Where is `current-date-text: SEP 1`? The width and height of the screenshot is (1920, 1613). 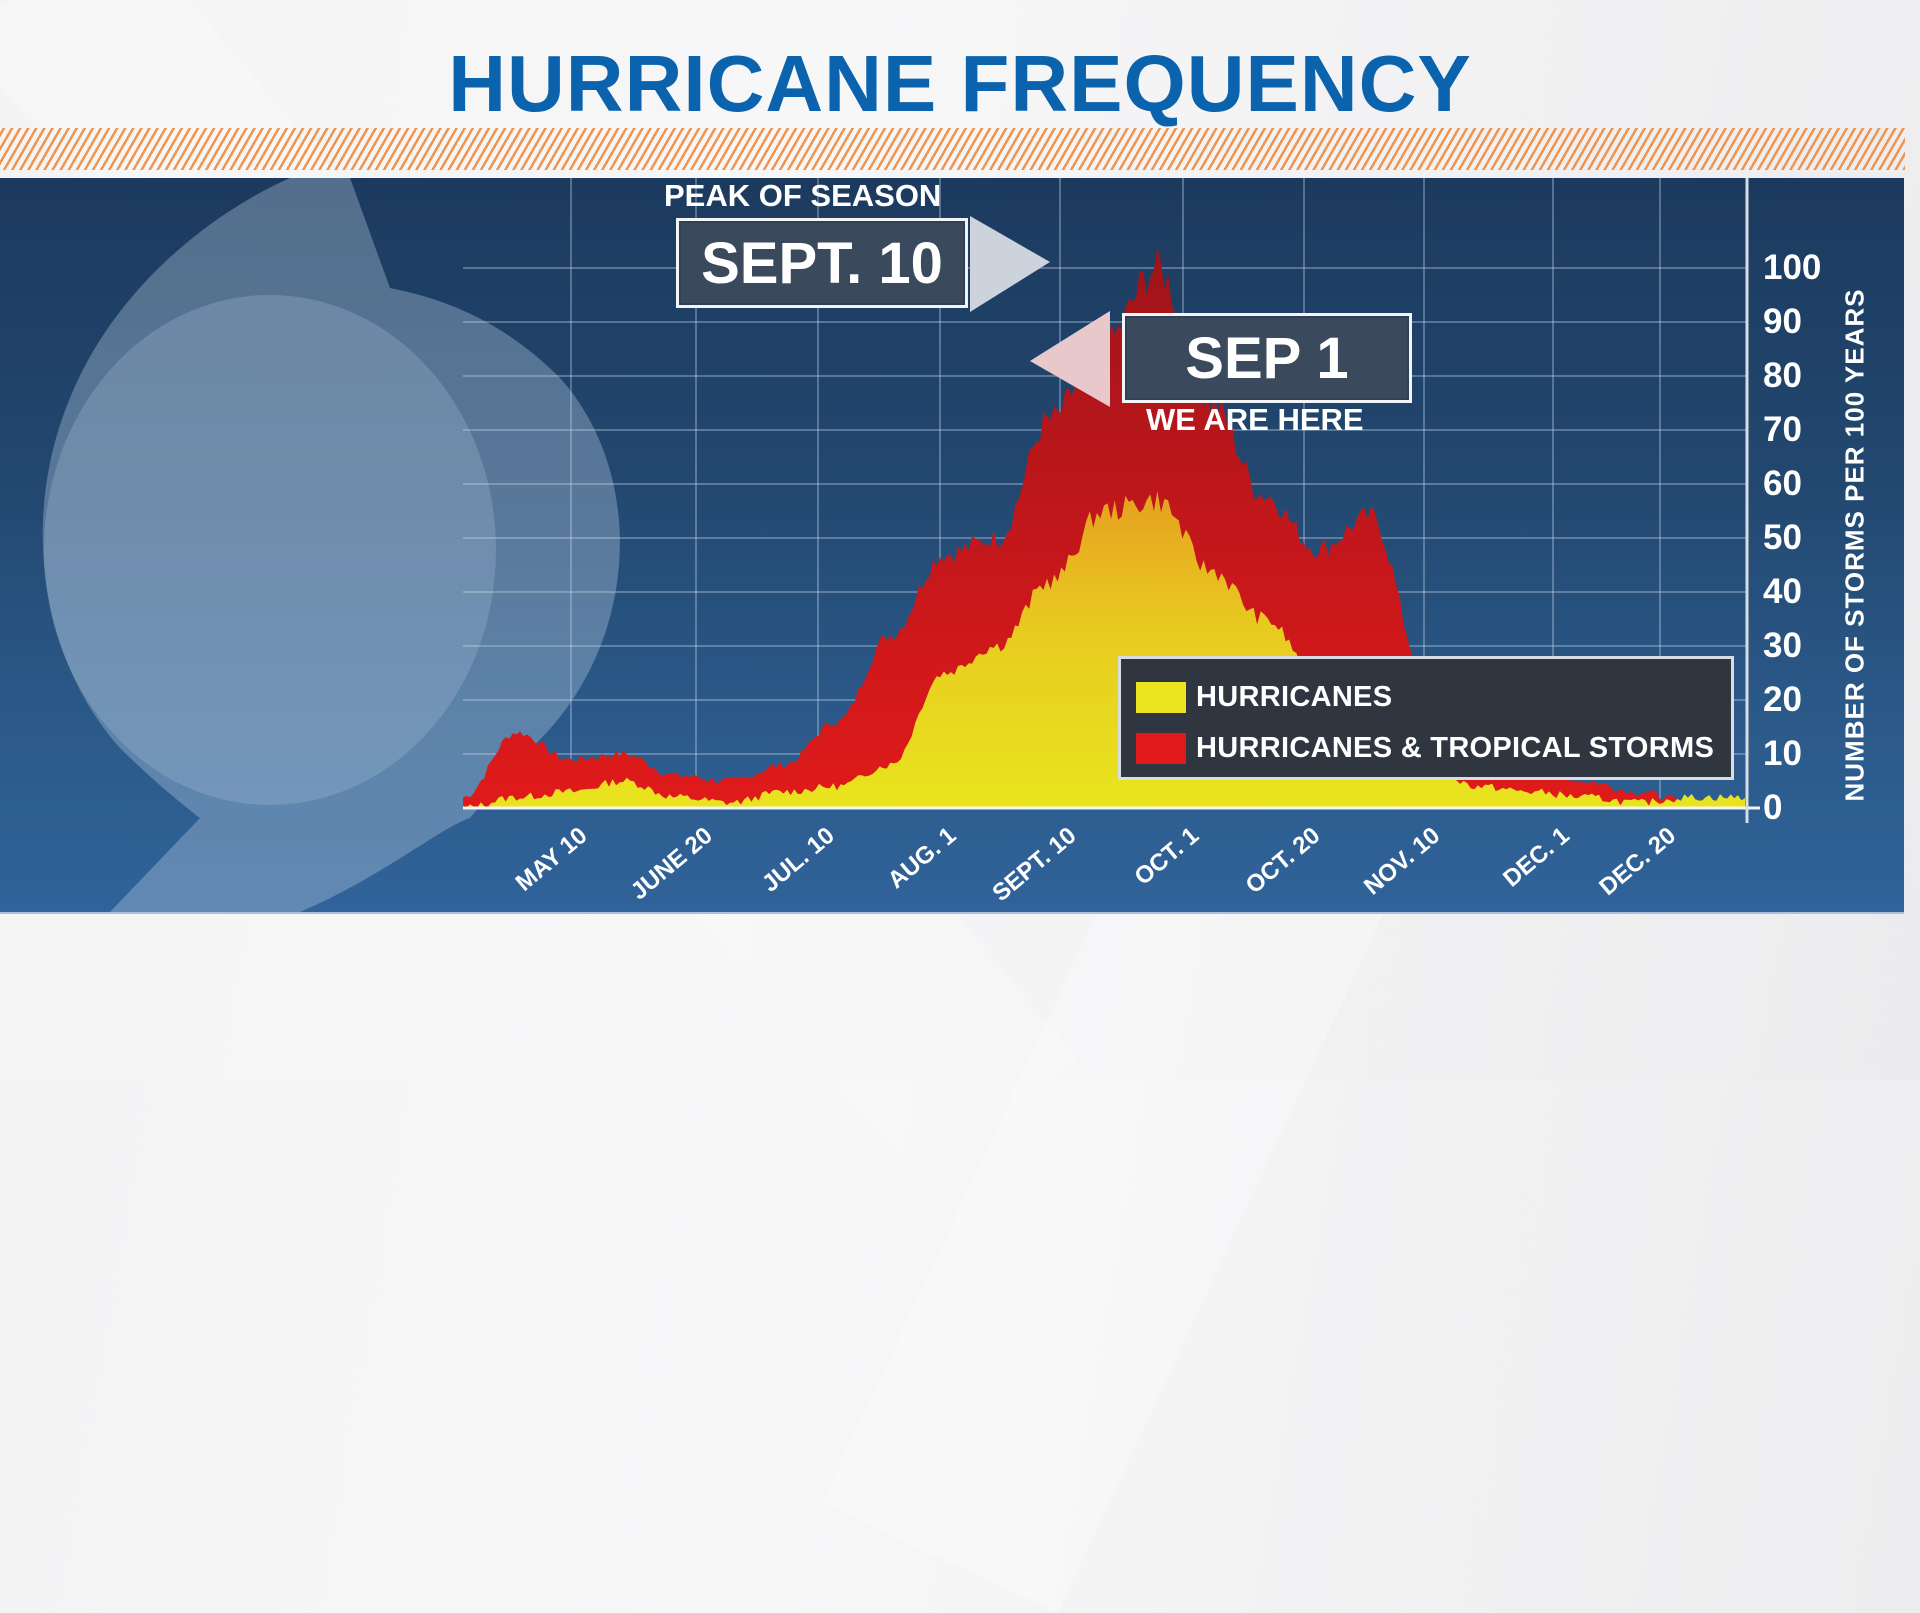
current-date-text: SEP 1 is located at coordinates (1267, 358).